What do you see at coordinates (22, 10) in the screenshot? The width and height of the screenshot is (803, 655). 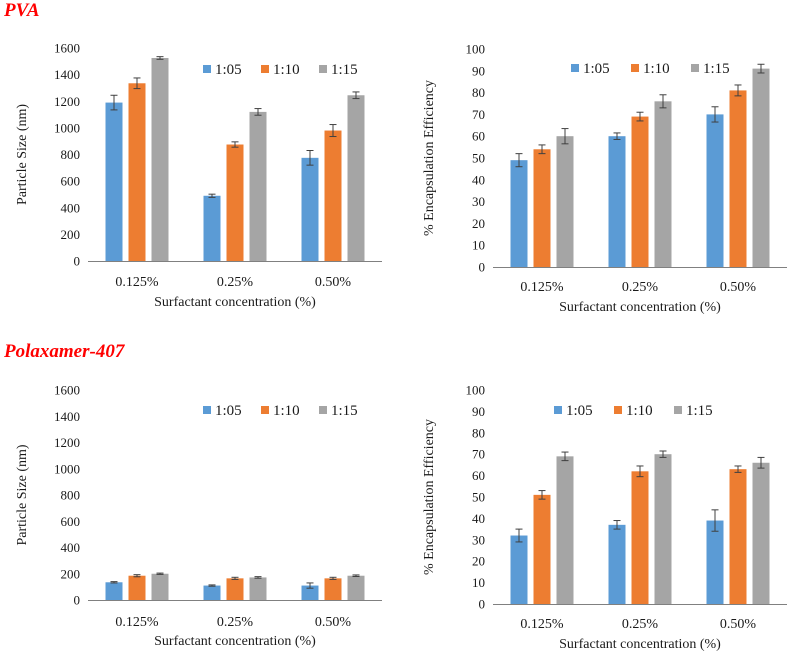 I see `section-title-pva: PVA` at bounding box center [22, 10].